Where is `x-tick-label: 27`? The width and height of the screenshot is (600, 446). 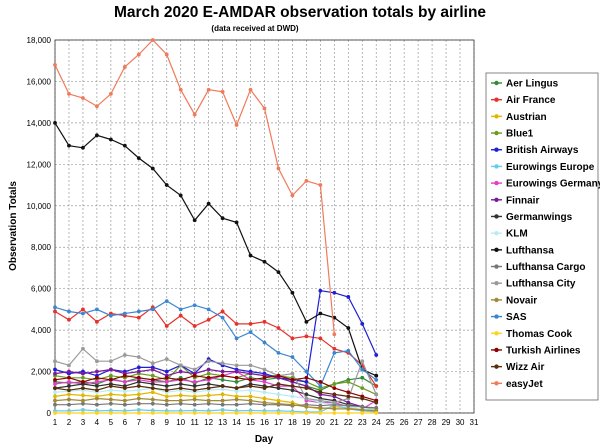
x-tick-label: 27 is located at coordinates (418, 422).